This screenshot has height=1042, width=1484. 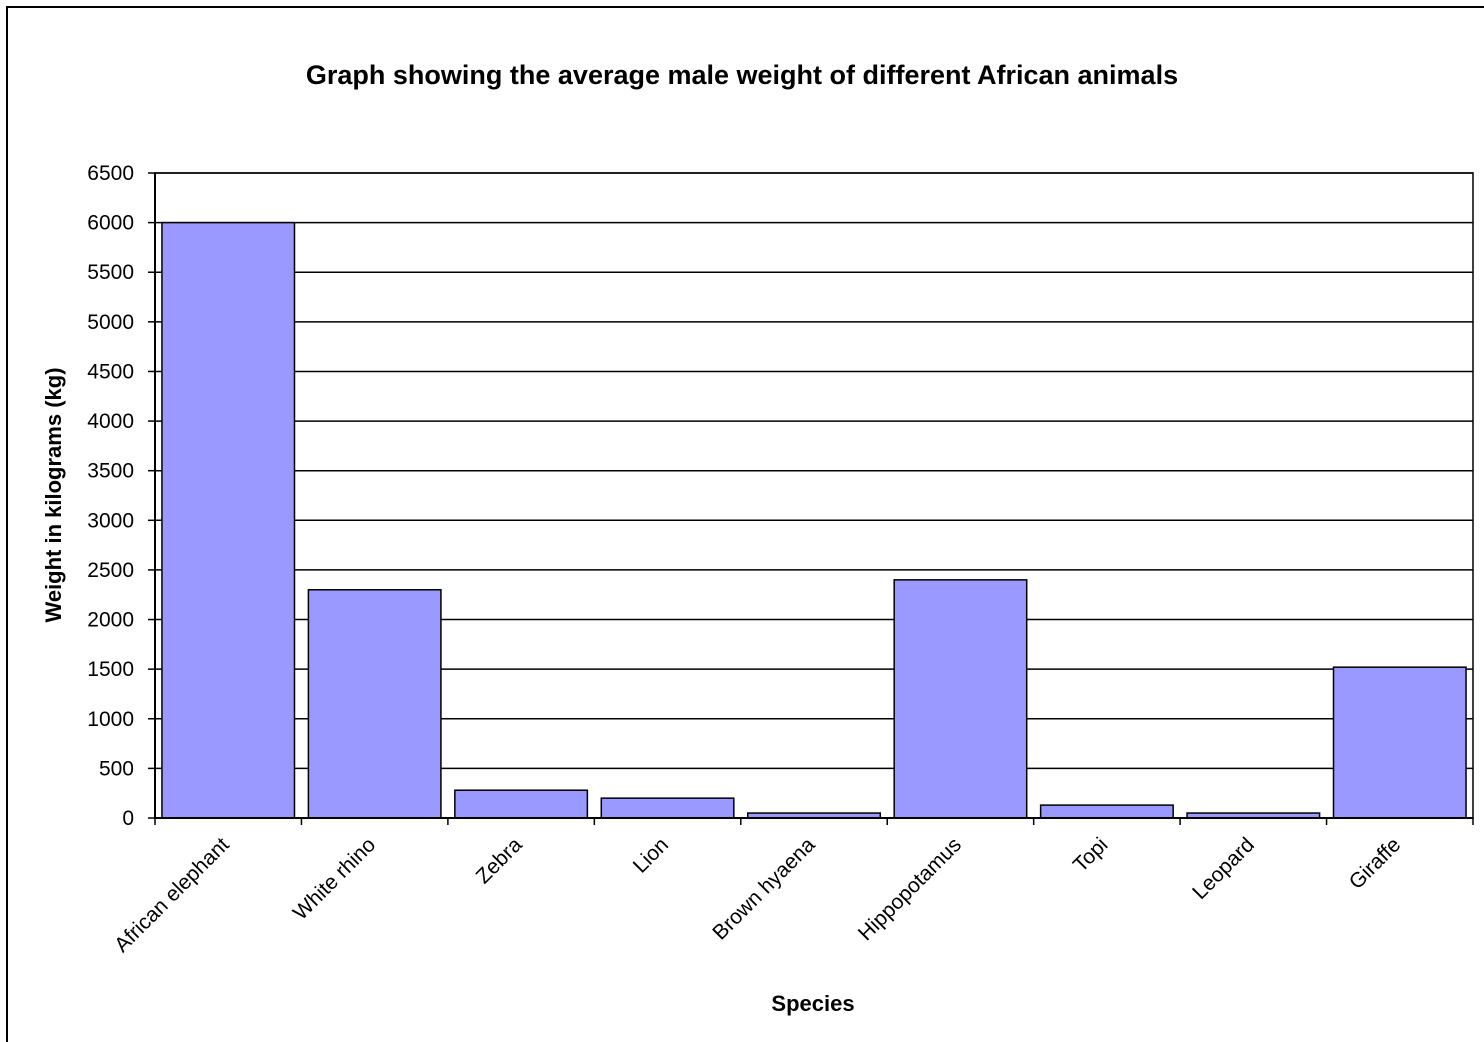 I want to click on x-axis-title: Species, so click(x=812, y=1003).